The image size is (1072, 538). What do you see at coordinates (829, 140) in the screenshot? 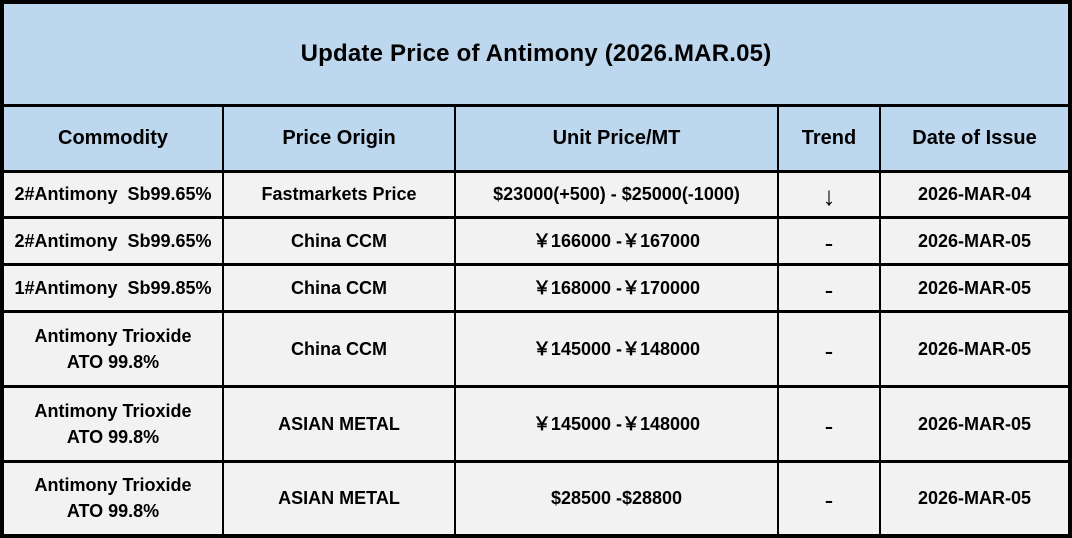
I see `column-header-trend: Trend` at bounding box center [829, 140].